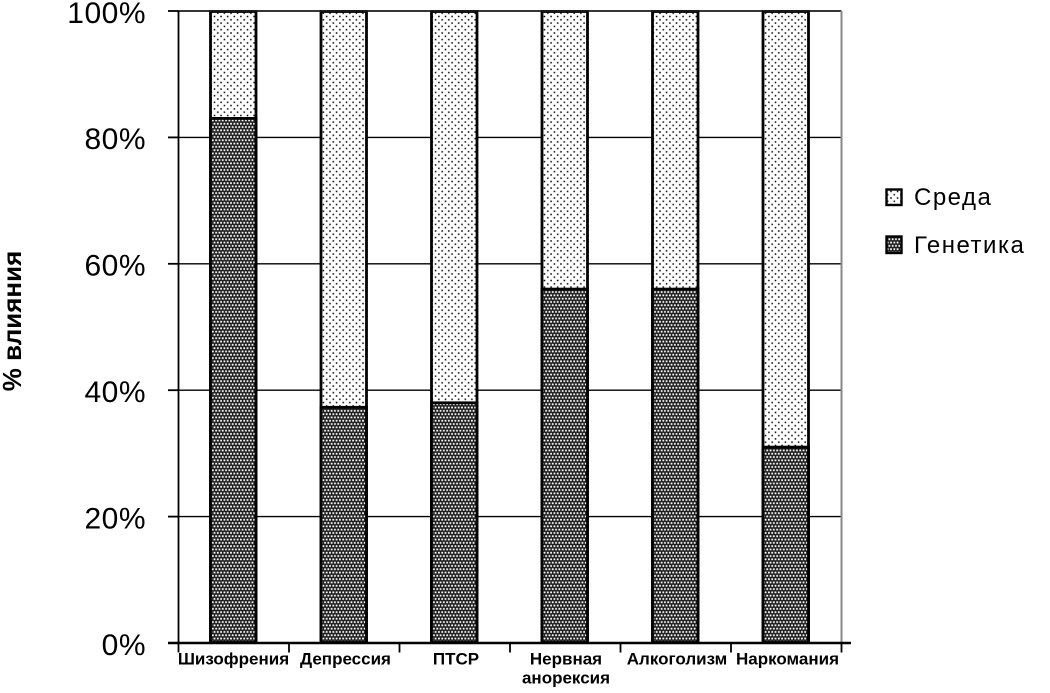 Image resolution: width=1050 pixels, height=693 pixels. Describe the element at coordinates (13, 321) in the screenshot. I see `svg-text: % влияния` at that location.